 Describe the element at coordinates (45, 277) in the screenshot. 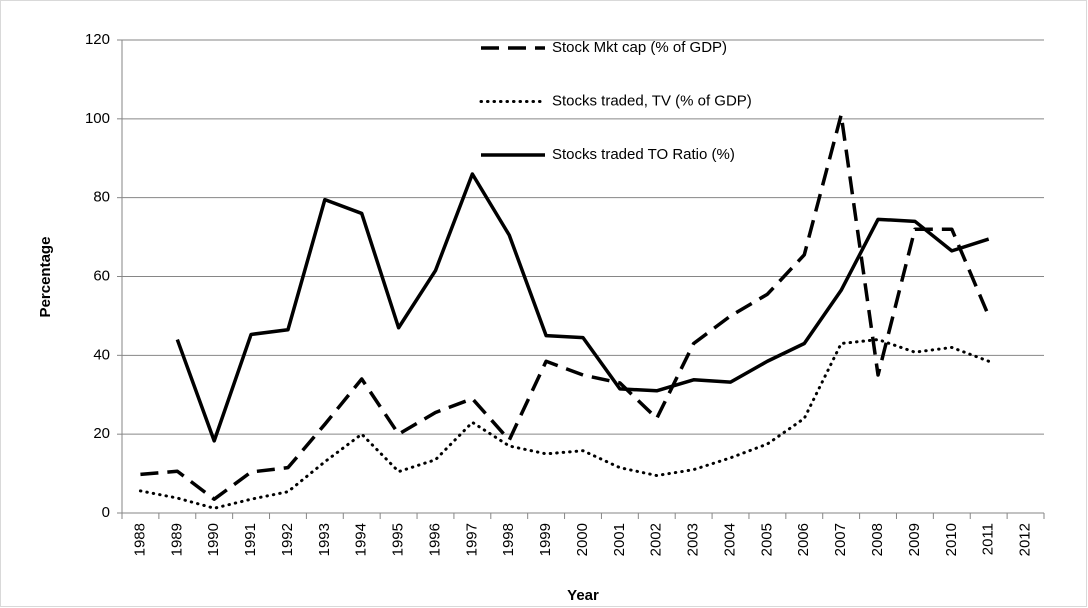

I see `y-axis-title: Percentage` at that location.